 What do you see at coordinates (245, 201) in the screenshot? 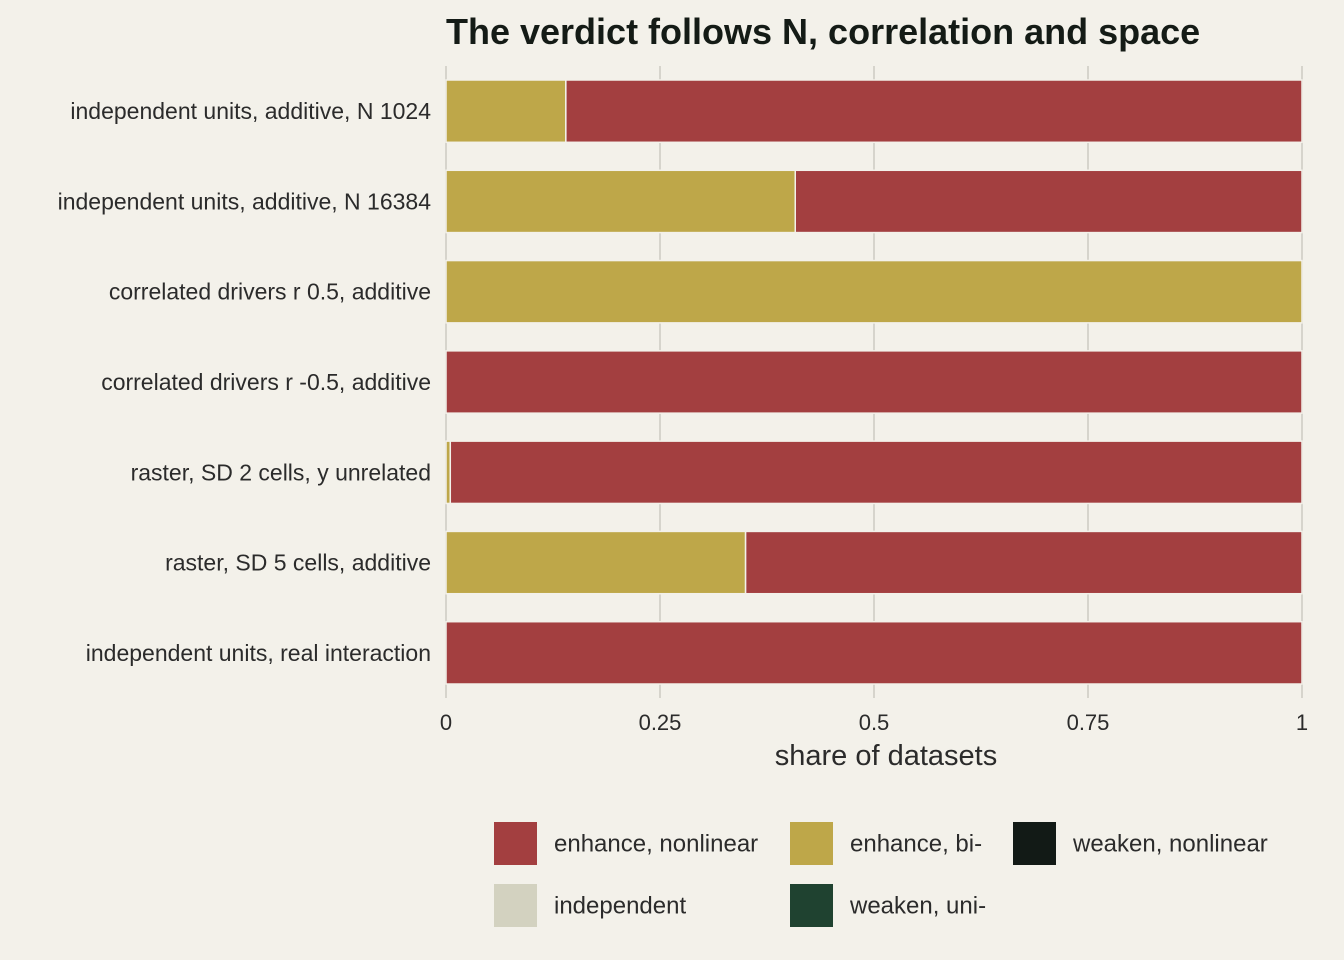
I see `category-label: independent units, additive, N 16384` at bounding box center [245, 201].